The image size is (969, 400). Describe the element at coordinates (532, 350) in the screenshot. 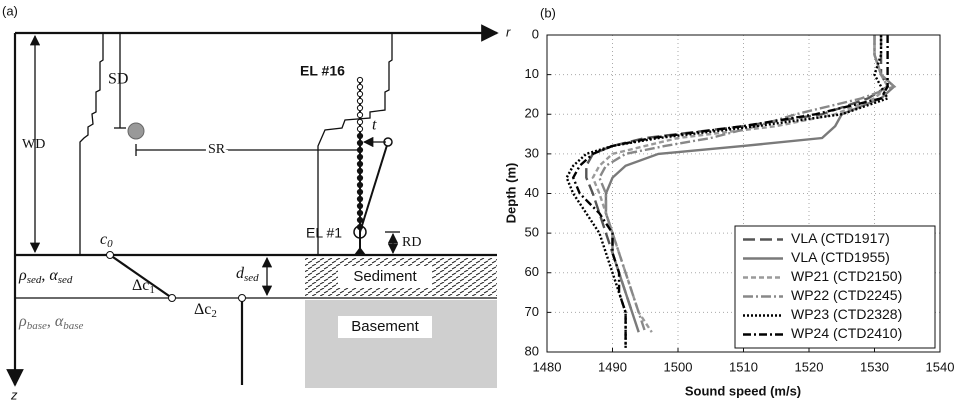

I see `y-tick-label: 80` at that location.